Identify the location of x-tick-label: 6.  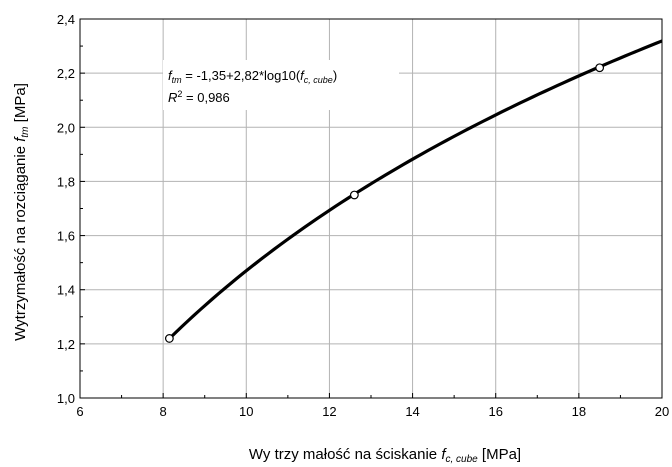
(79, 411).